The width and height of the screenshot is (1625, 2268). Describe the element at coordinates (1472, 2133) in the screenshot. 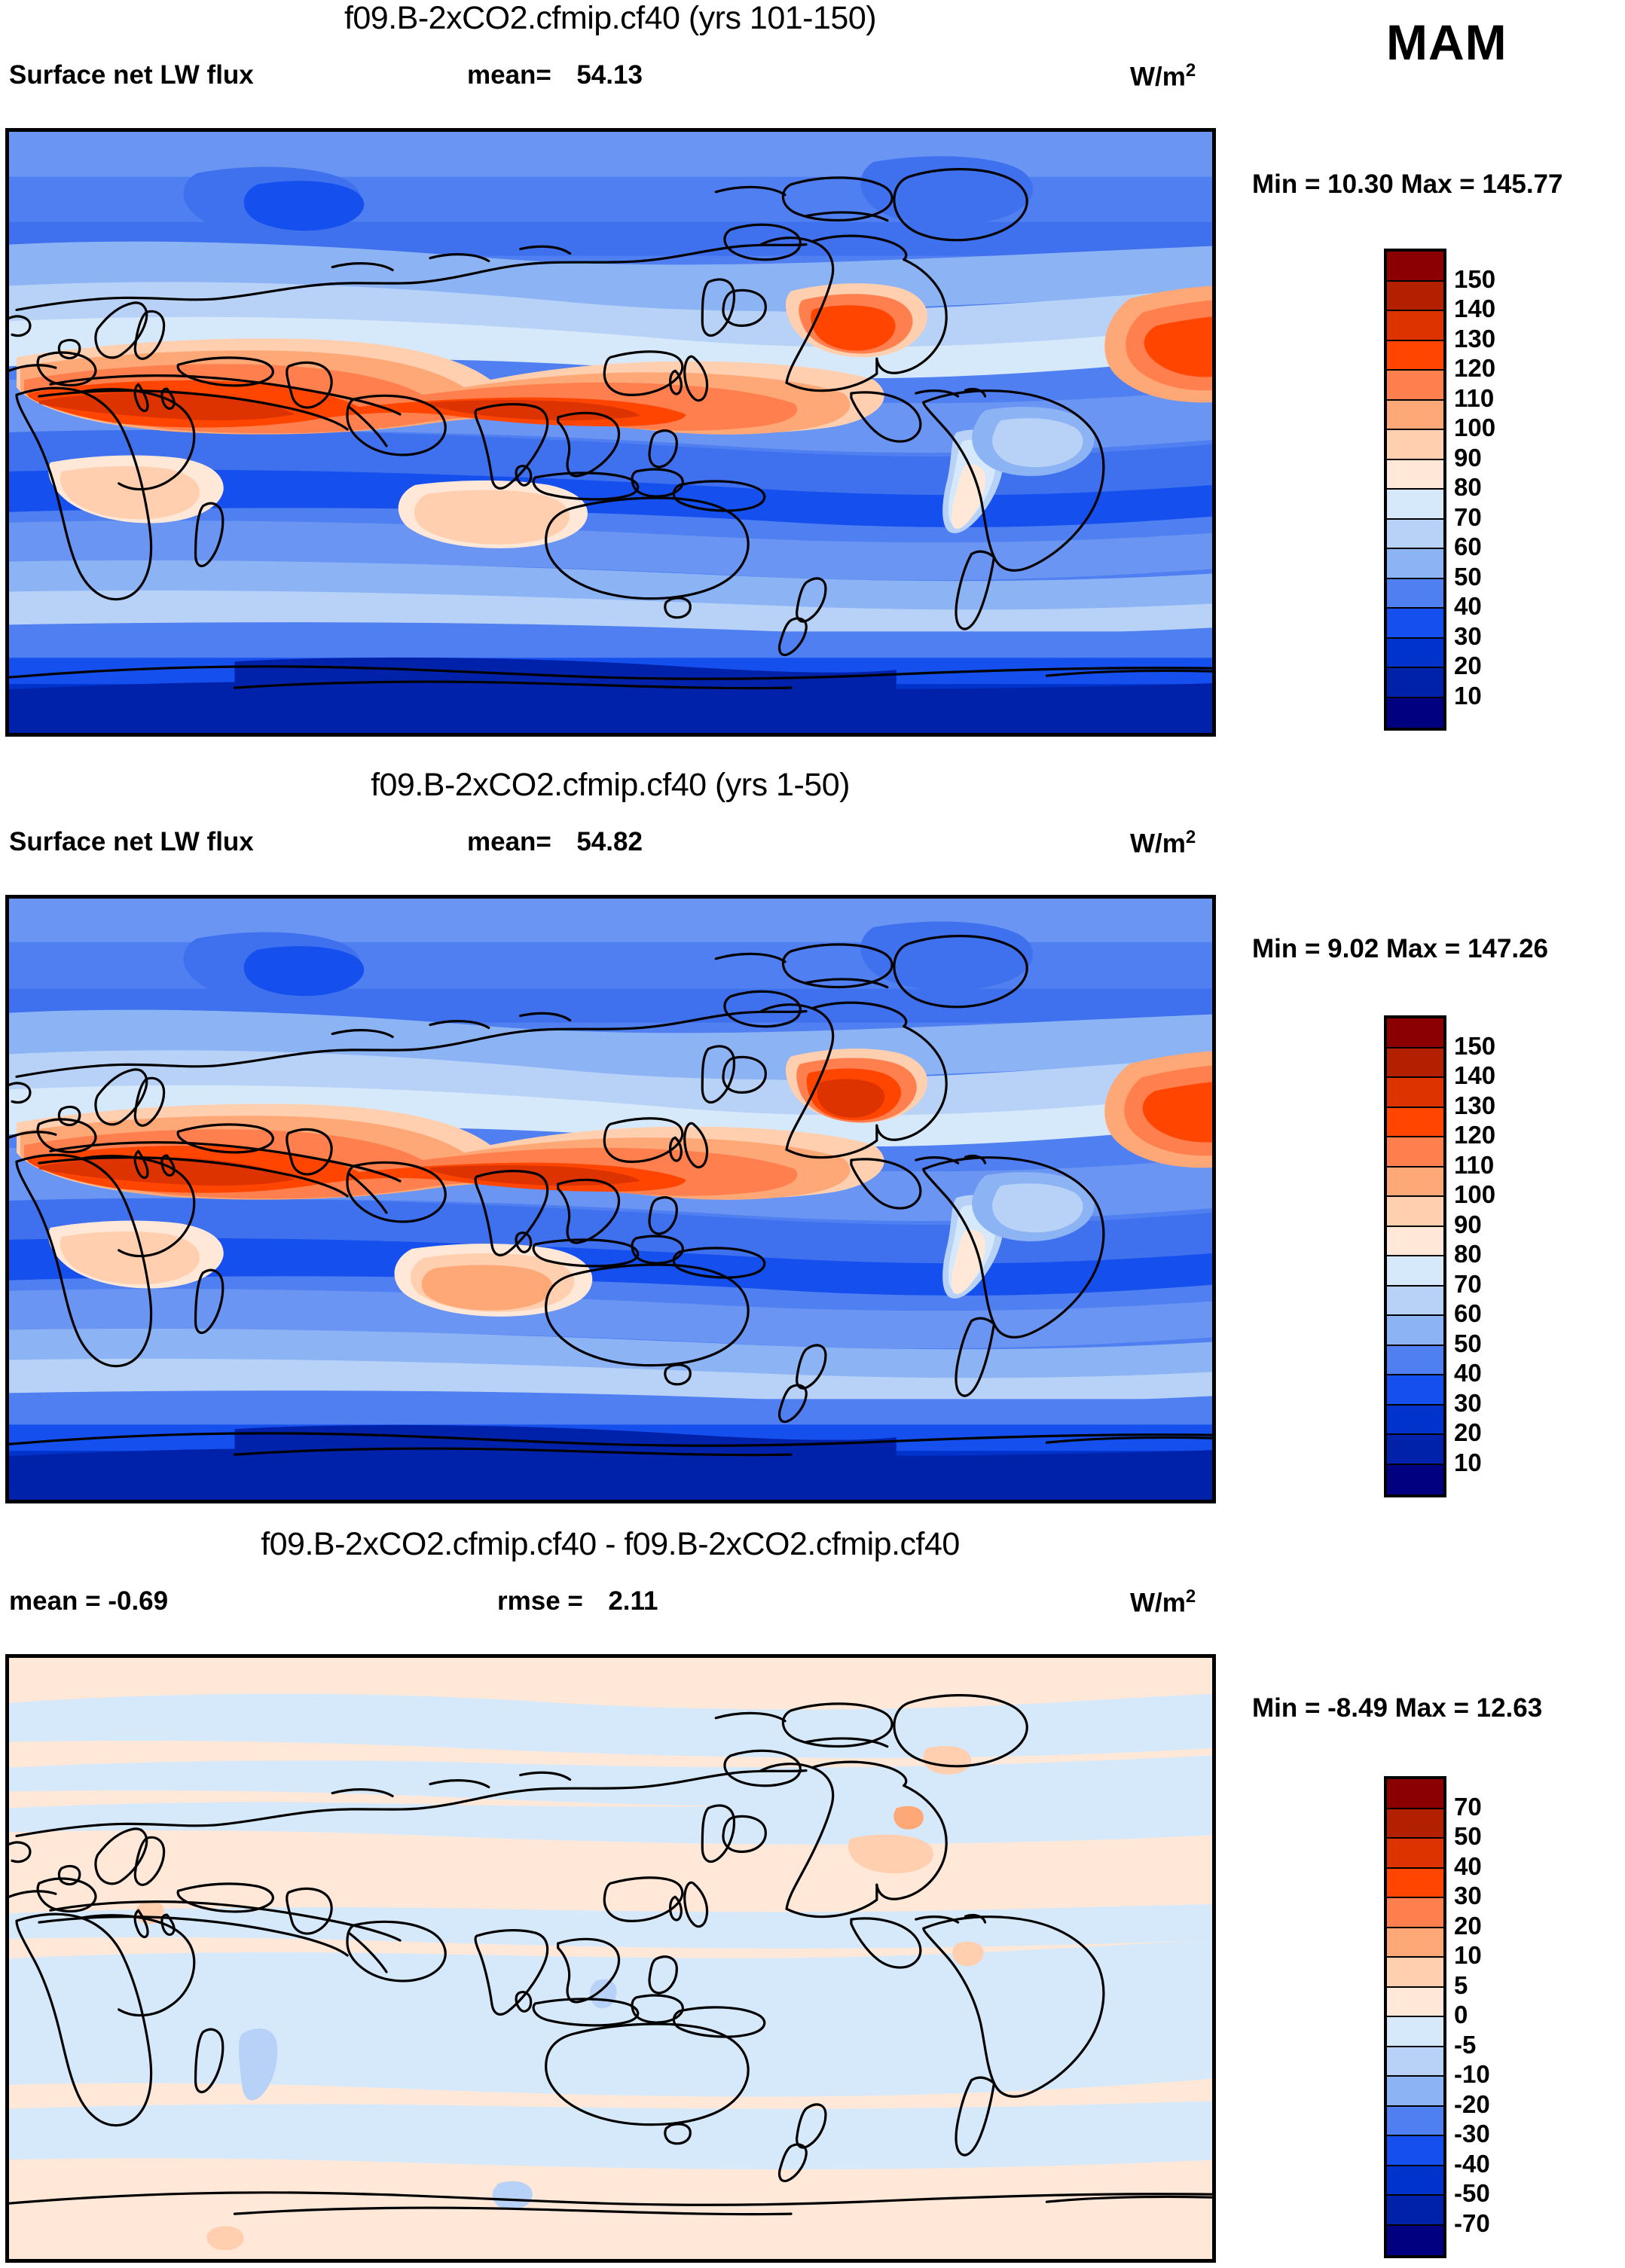

I see `colorbar-tick-label: -30` at that location.